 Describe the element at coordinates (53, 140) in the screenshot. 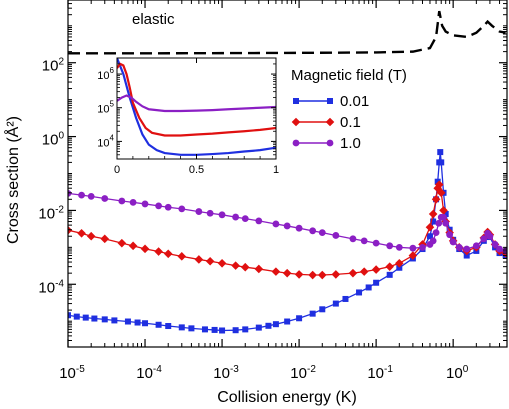

I see `y-tick-label: 10⁰` at that location.